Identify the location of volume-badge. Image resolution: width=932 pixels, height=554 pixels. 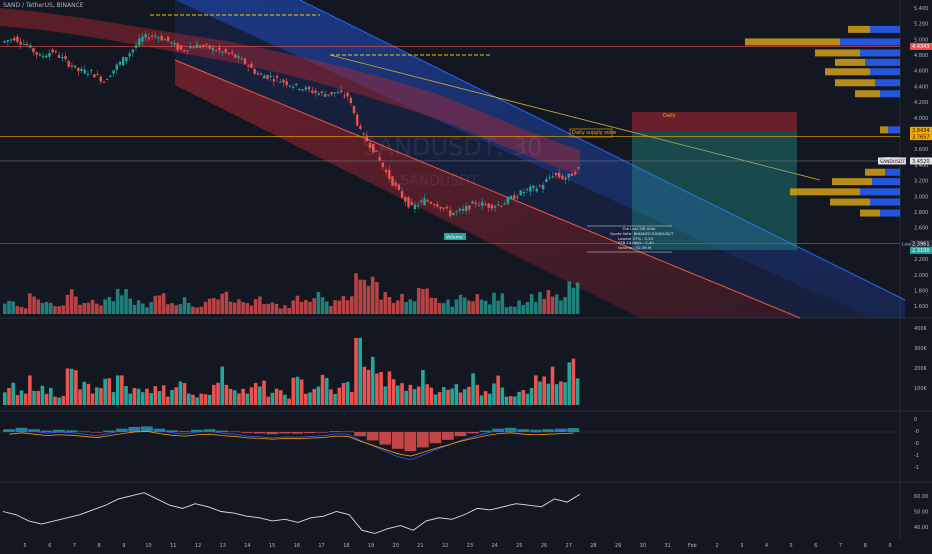
(455, 236).